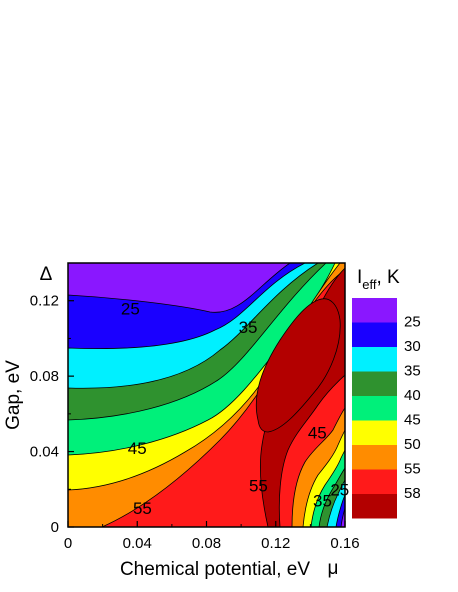  I want to click on x-tick-label: 0, so click(68, 543).